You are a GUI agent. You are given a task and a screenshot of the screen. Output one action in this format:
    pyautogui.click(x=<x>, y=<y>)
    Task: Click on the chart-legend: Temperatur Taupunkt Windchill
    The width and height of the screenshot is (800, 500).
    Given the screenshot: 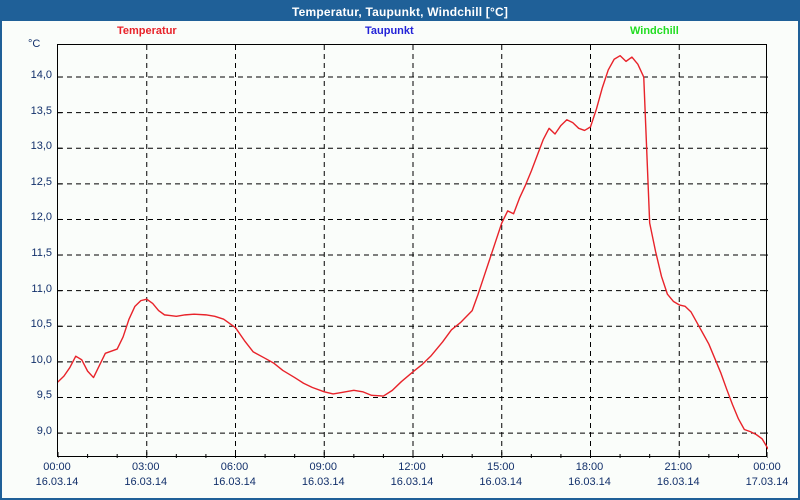 What is the action you would take?
    pyautogui.click(x=400, y=32)
    